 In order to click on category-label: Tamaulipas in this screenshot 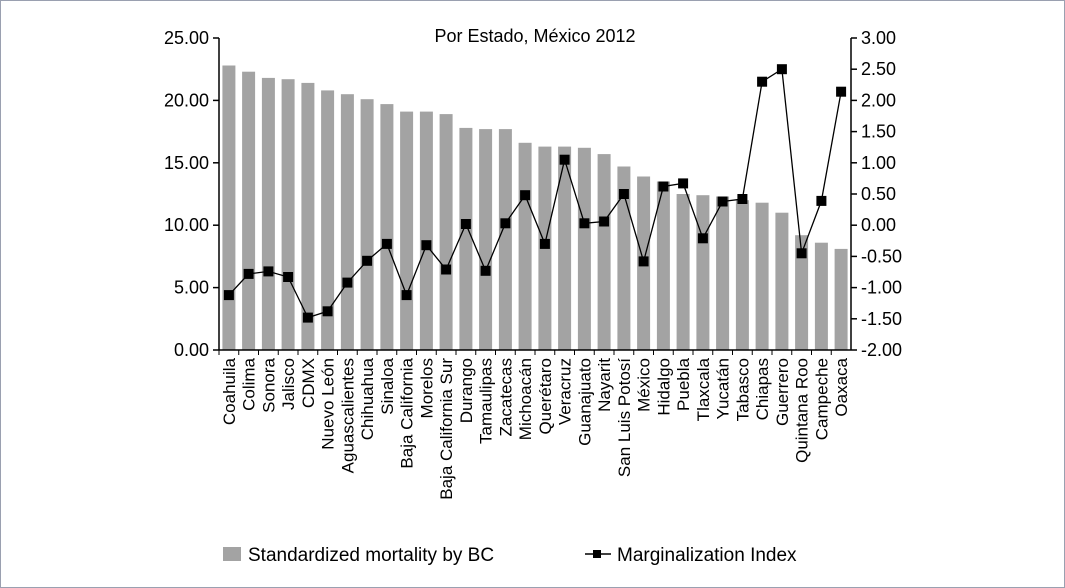, I will do `click(486, 401)`.